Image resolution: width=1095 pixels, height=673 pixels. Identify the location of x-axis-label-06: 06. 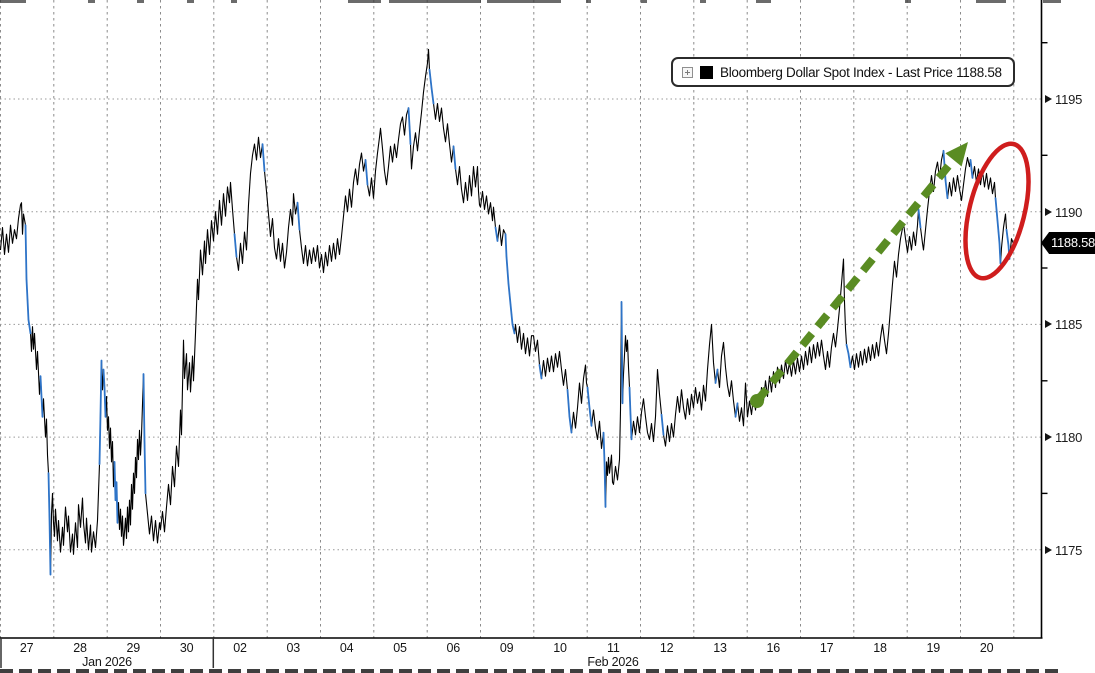
(453, 648).